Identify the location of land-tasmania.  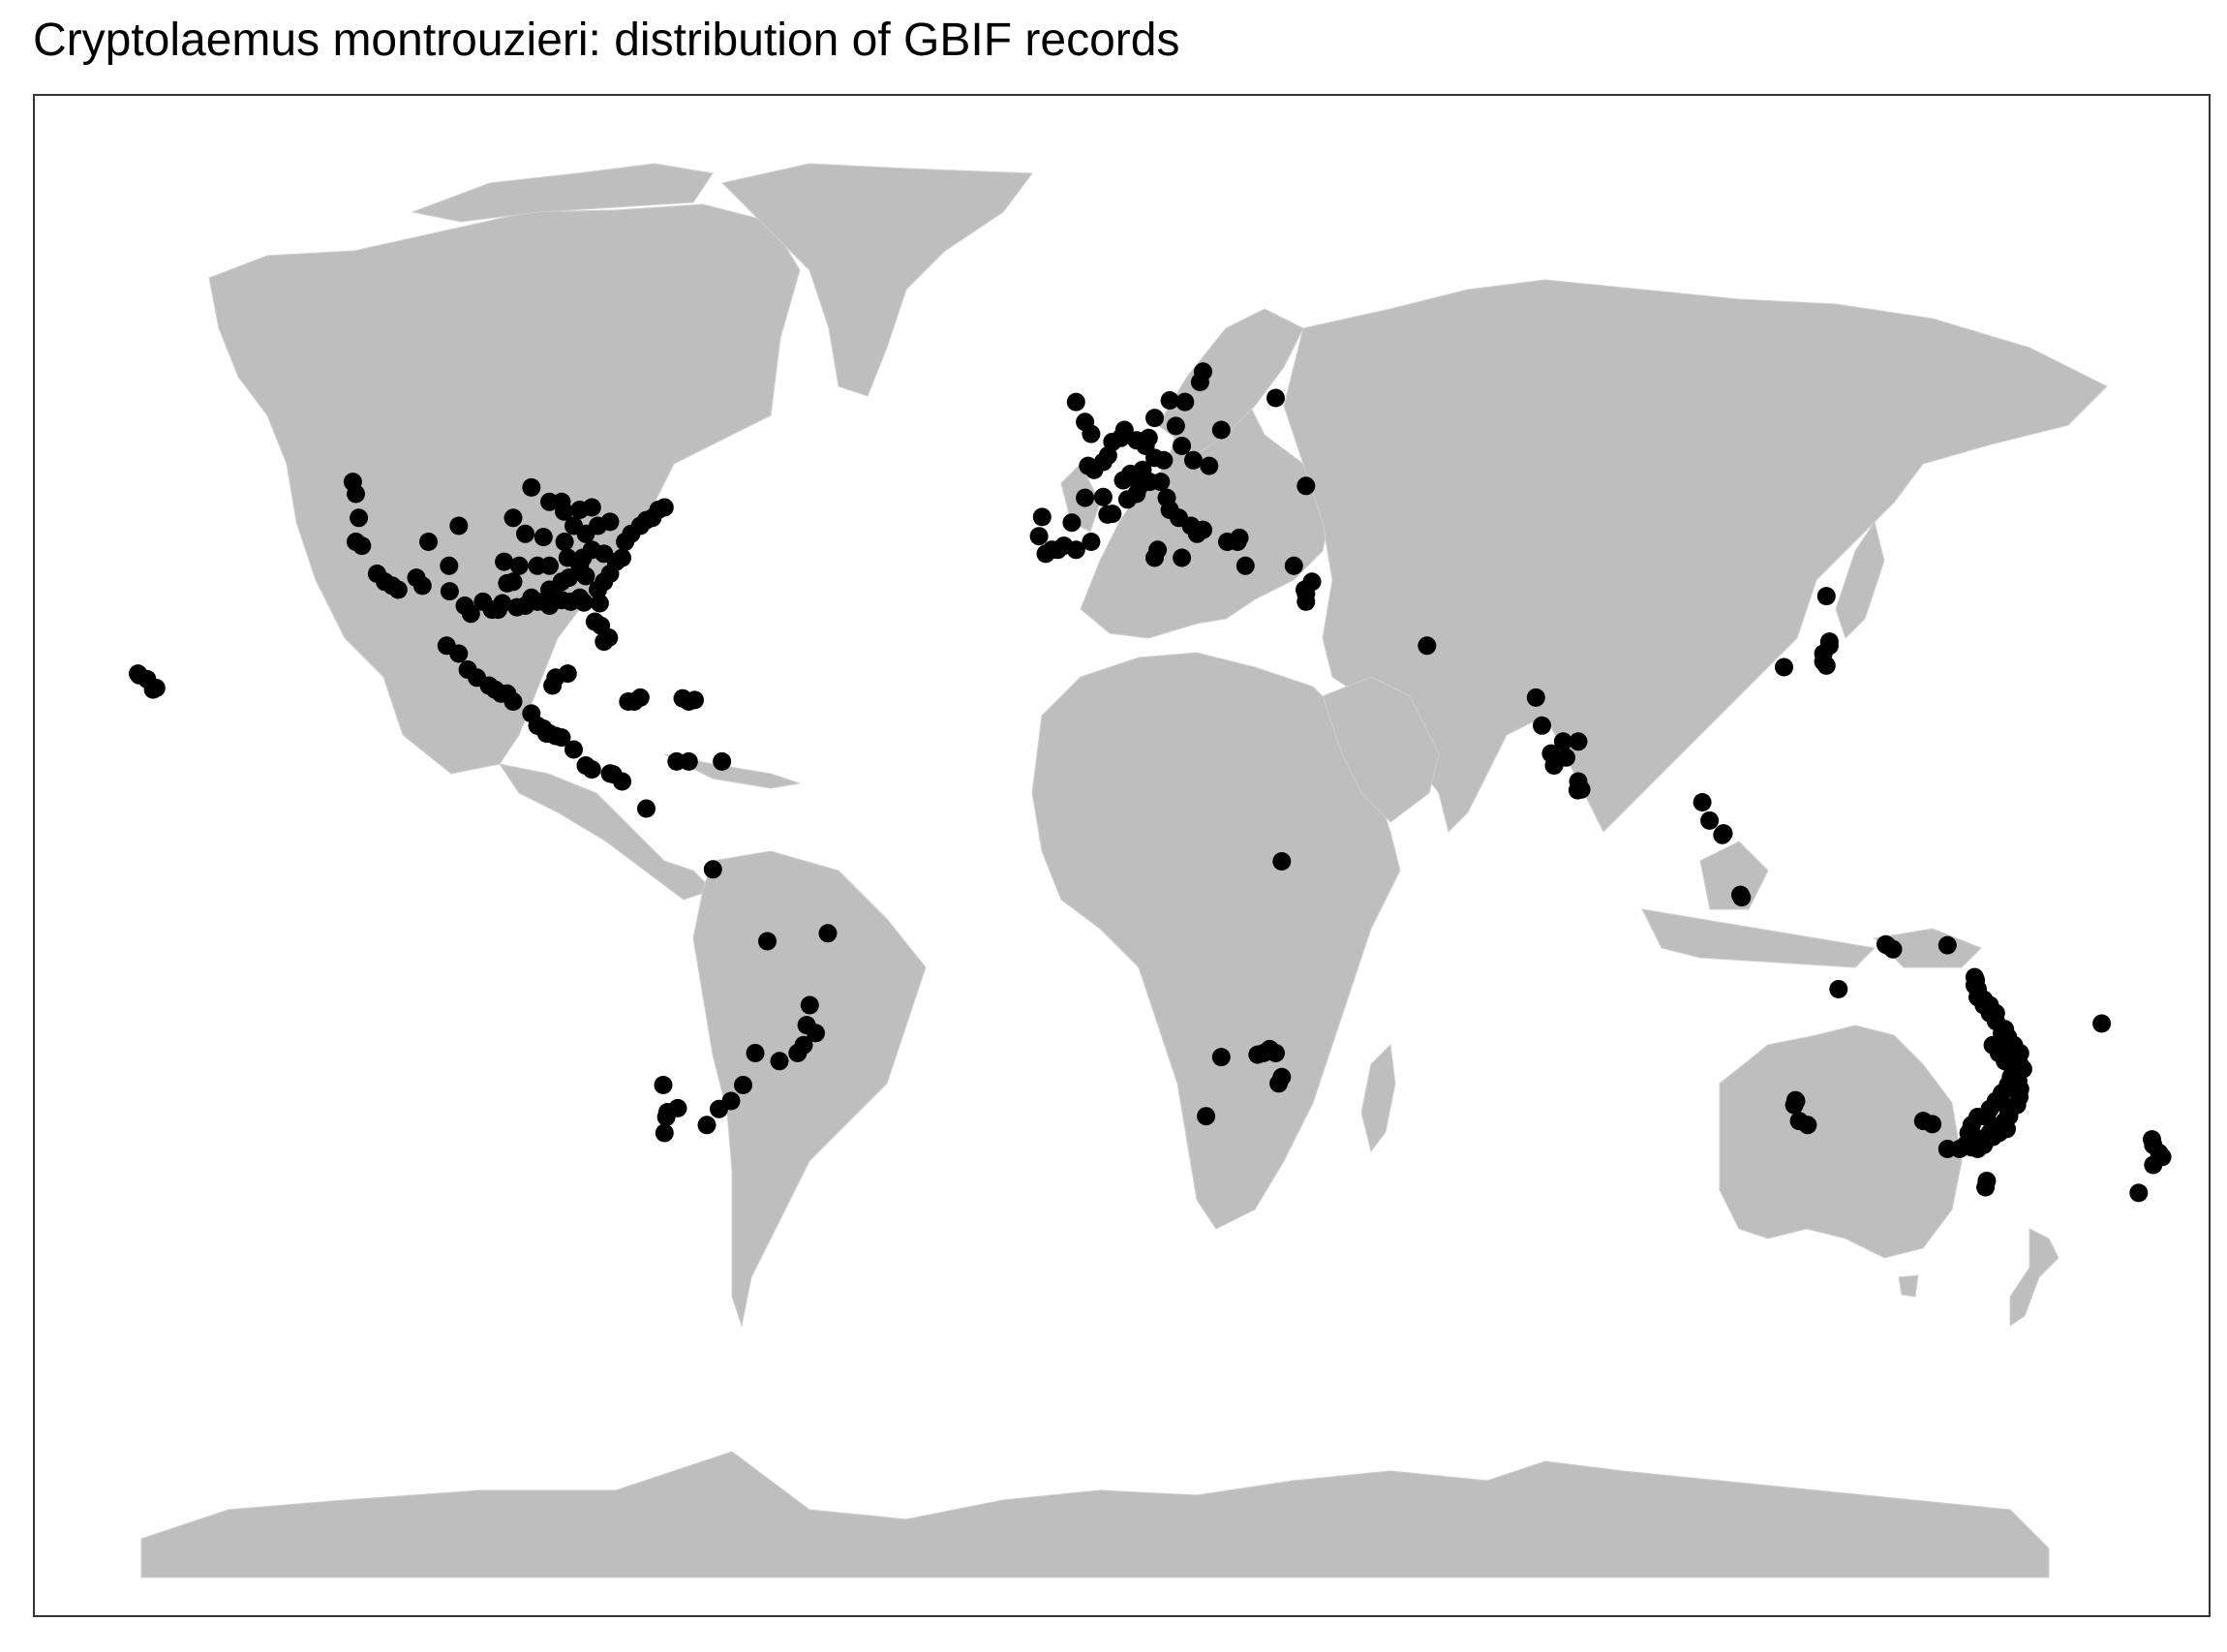
(1908, 1286).